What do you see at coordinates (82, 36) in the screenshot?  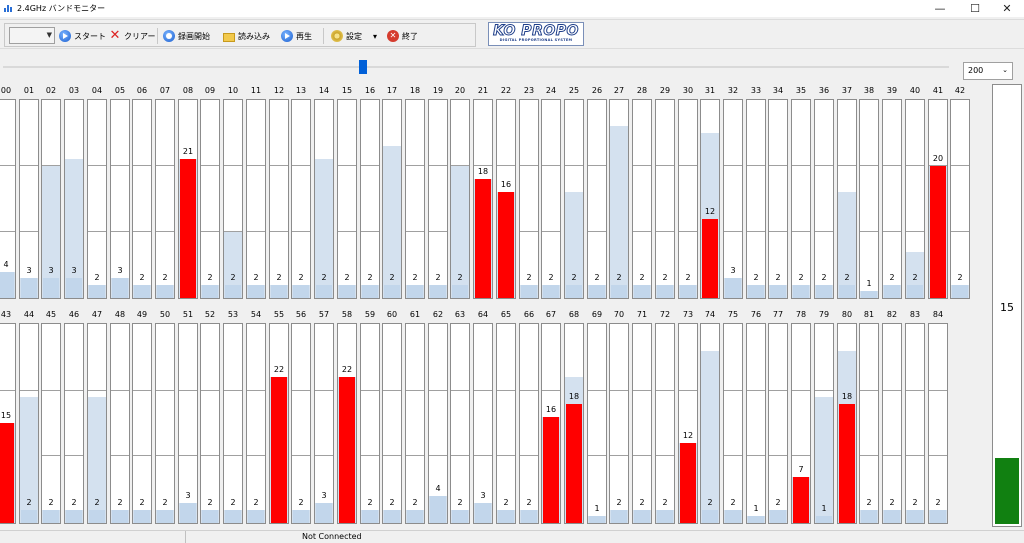 I see `start-button: スタート` at bounding box center [82, 36].